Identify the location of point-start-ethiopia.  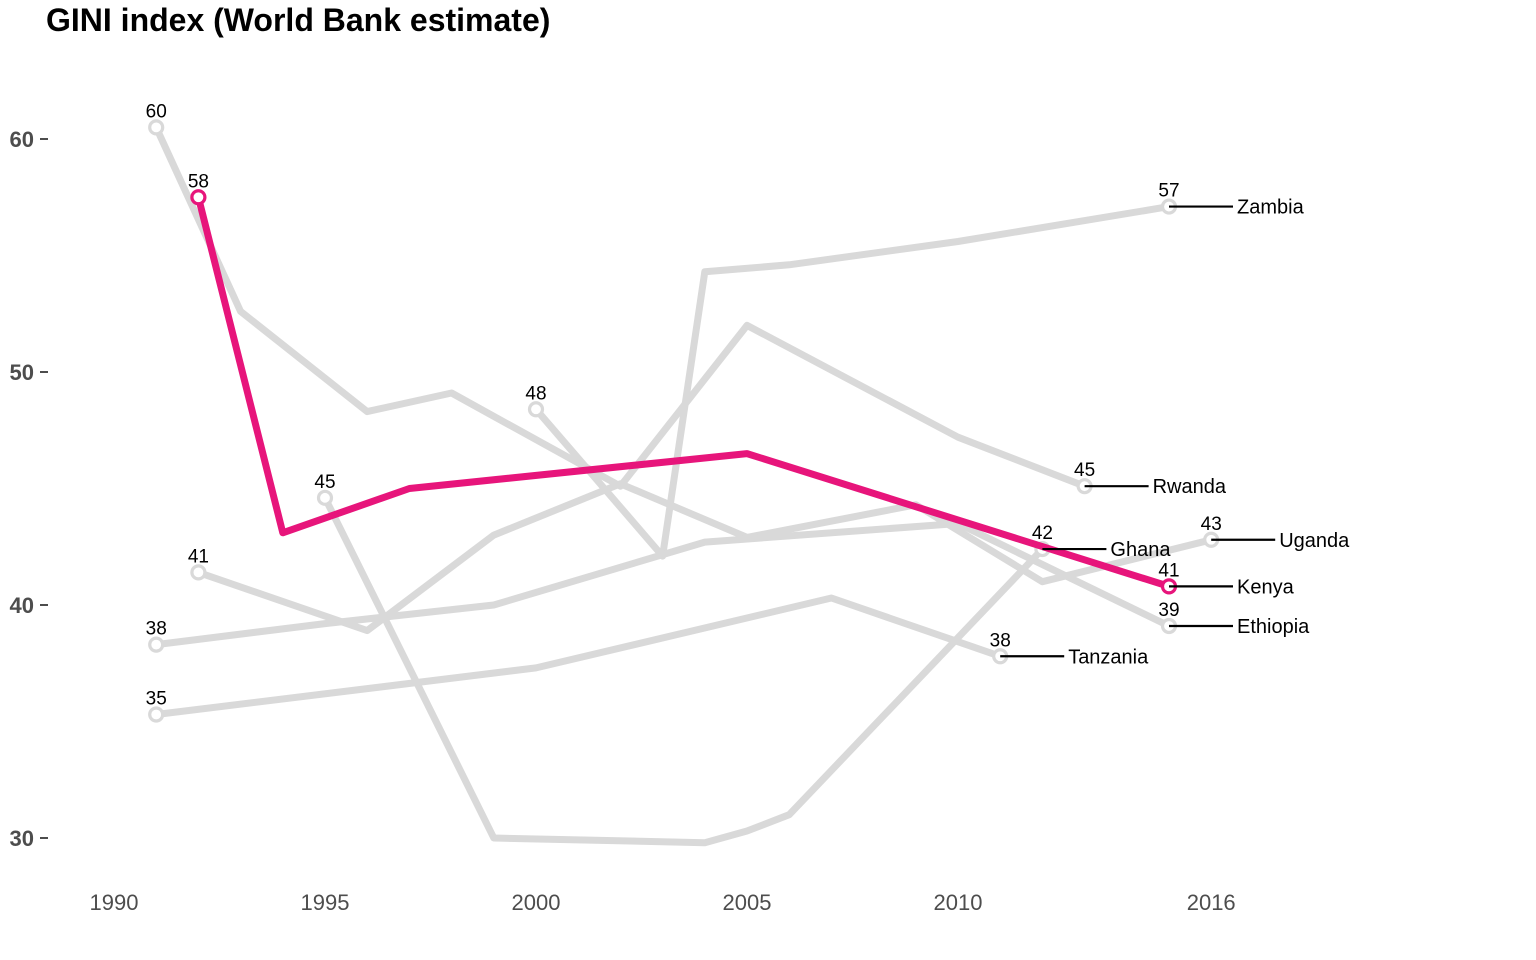
(156, 644).